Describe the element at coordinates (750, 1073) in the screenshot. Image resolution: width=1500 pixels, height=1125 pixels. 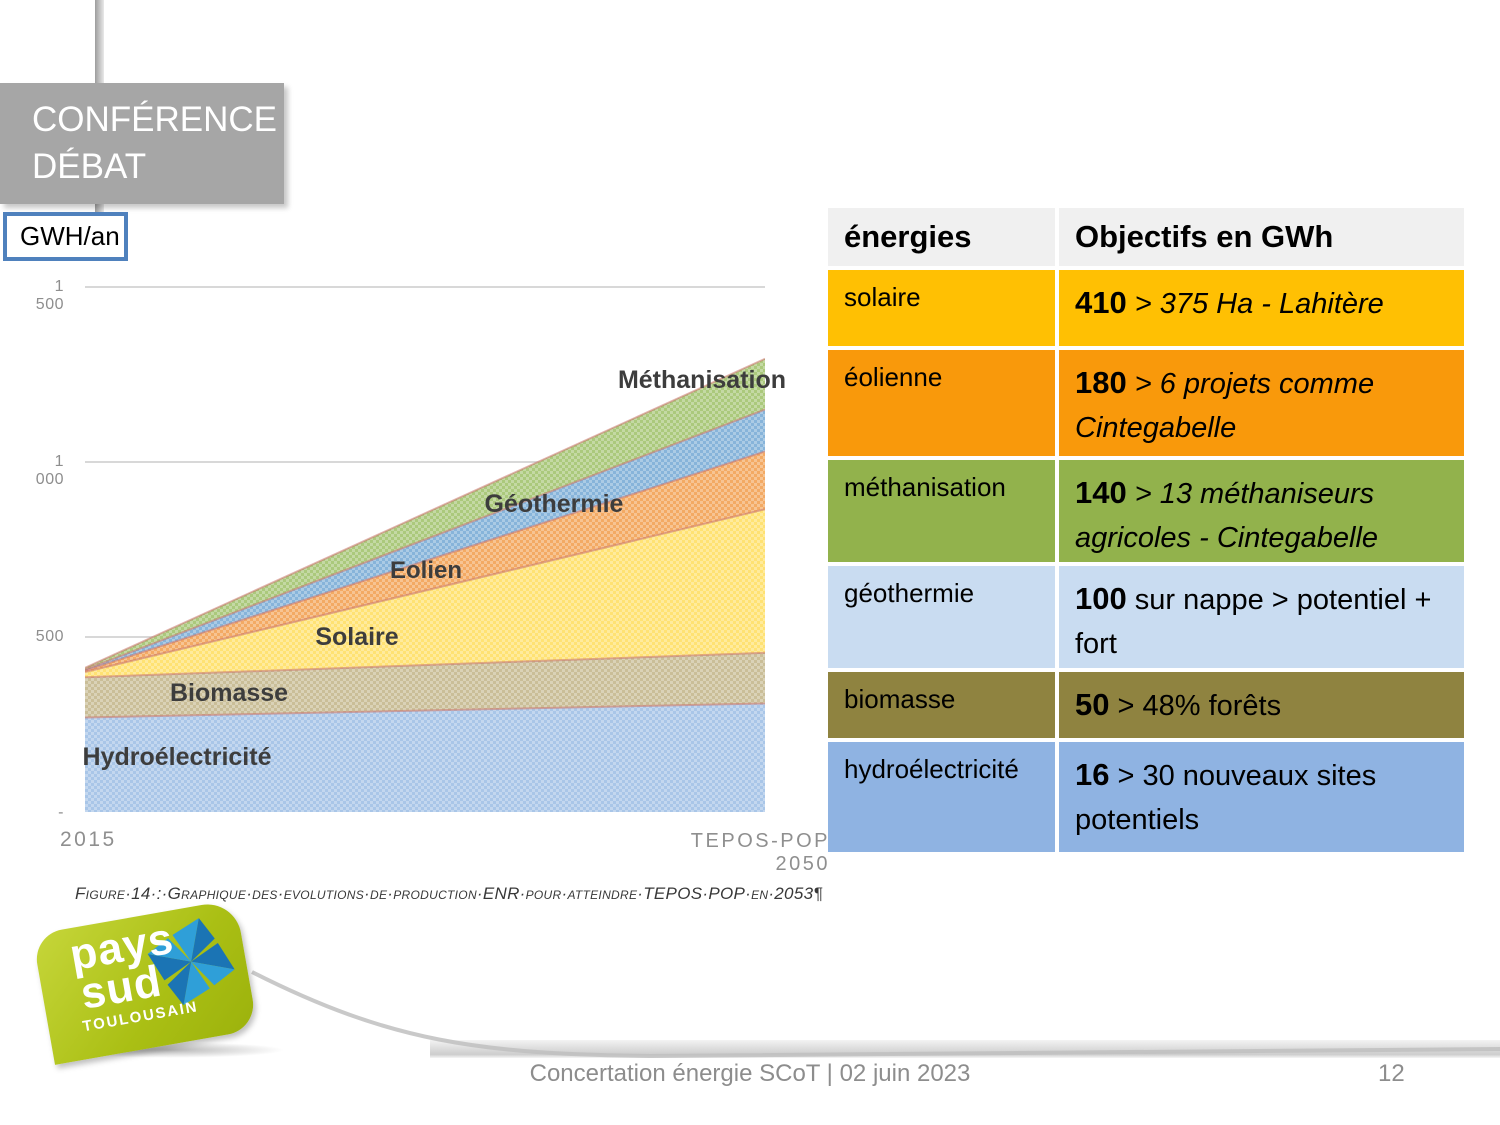
I see `footer-text: Concertation énergie SCoT | 02 juin 2023` at that location.